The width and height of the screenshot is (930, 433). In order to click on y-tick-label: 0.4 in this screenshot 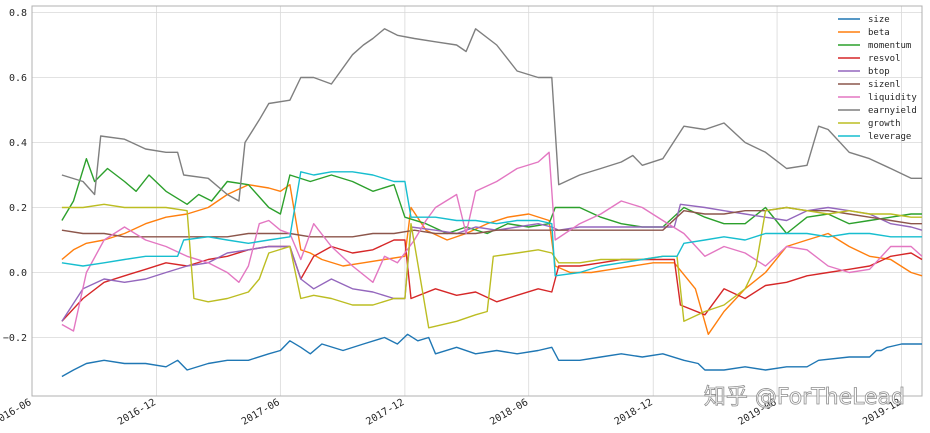, I will do `click(18, 143)`.